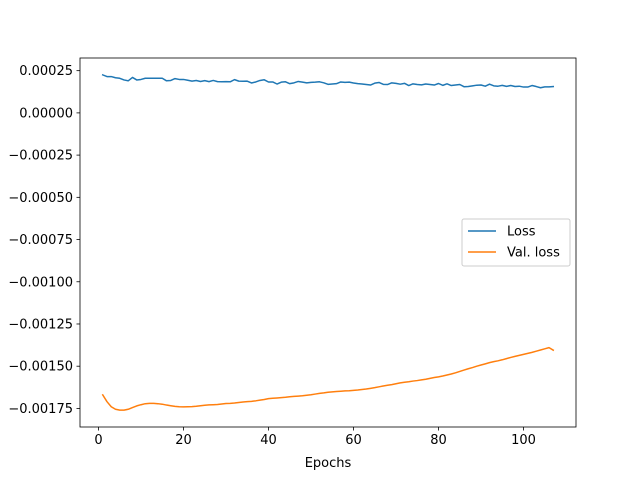 This screenshot has width=640, height=480. Describe the element at coordinates (40, 367) in the screenshot. I see `y-tick-label: −0.00150` at that location.